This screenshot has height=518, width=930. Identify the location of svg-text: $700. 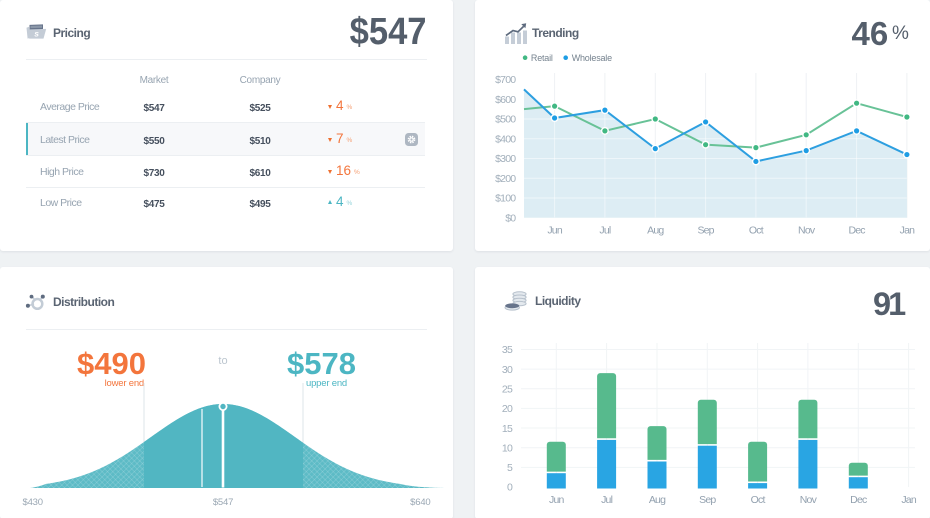
(505, 80).